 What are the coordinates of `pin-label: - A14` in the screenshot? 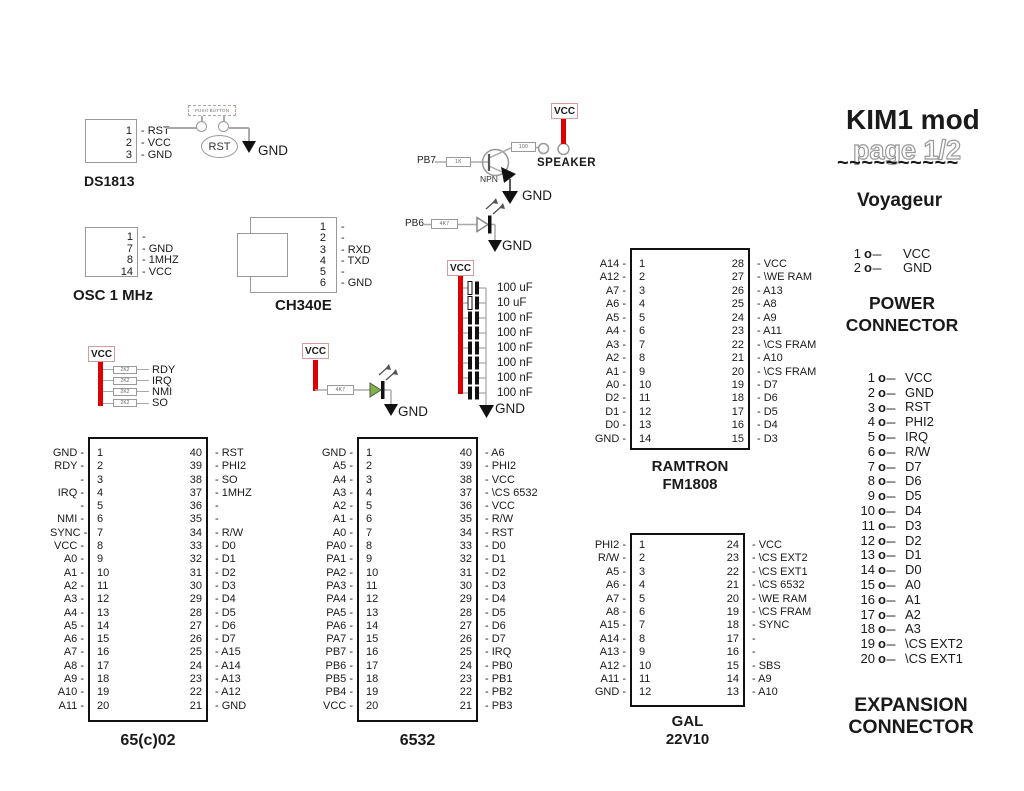 It's located at (228, 665).